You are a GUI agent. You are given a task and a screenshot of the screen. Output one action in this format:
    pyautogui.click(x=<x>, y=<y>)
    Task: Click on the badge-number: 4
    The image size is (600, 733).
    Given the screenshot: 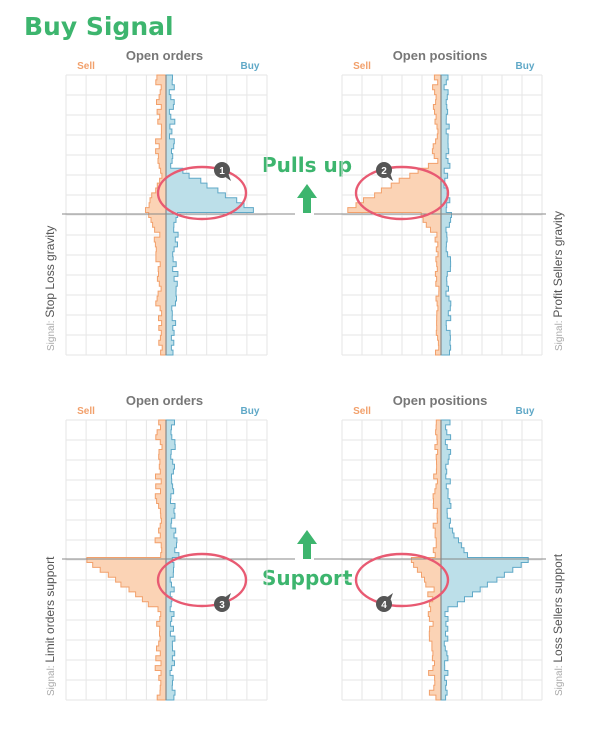 What is the action you would take?
    pyautogui.click(x=384, y=605)
    